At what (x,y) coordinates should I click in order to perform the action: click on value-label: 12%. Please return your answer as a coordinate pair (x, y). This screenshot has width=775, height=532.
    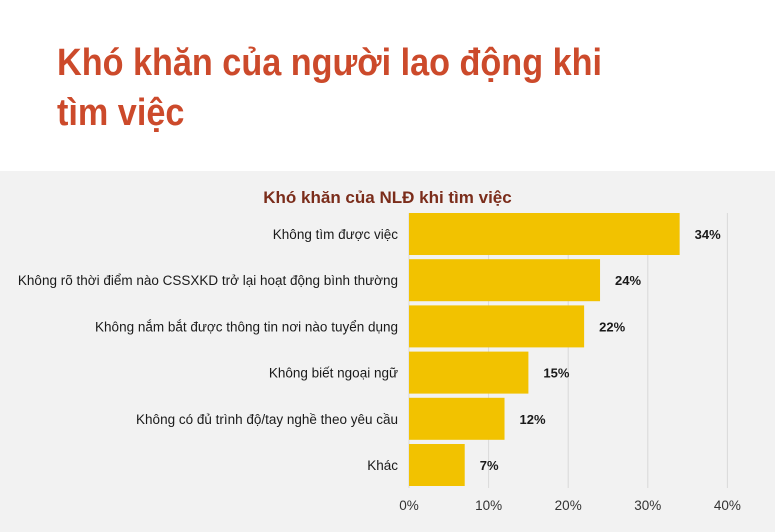
    Looking at the image, I should click on (533, 419).